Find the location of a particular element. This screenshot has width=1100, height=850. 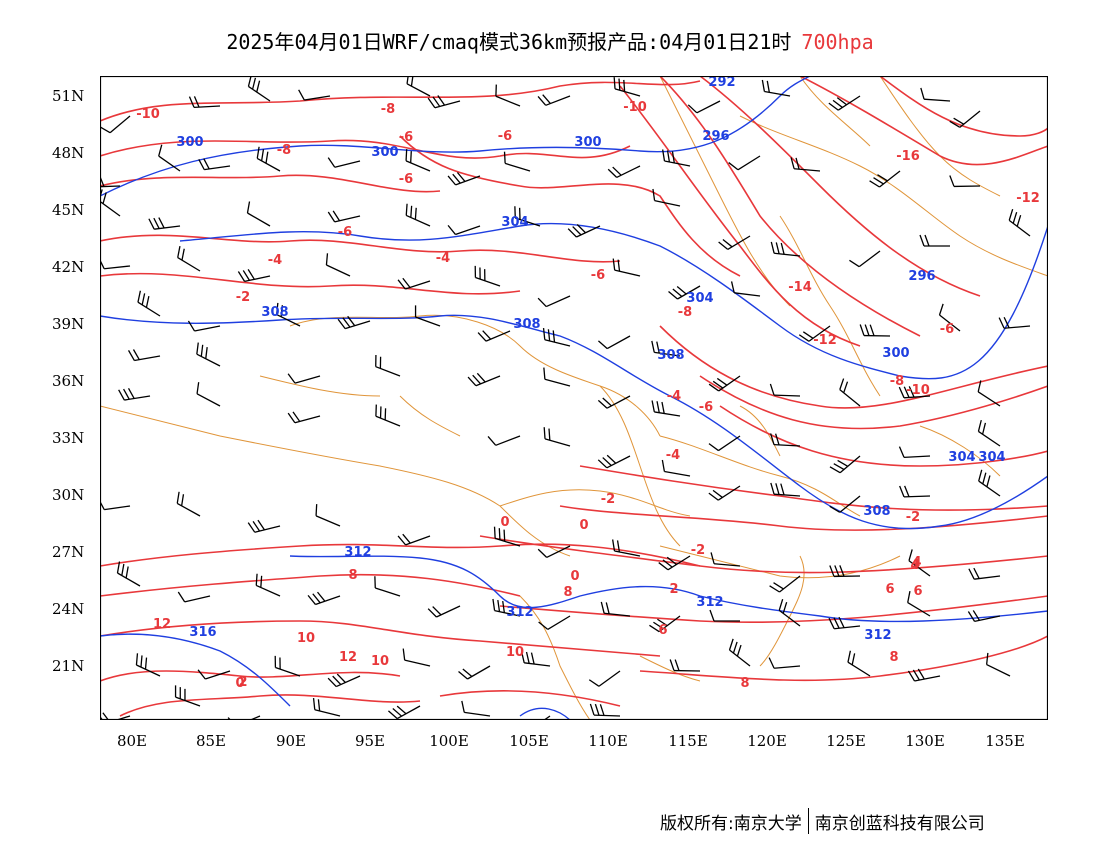

height-contour-label: 296 is located at coordinates (715, 136).